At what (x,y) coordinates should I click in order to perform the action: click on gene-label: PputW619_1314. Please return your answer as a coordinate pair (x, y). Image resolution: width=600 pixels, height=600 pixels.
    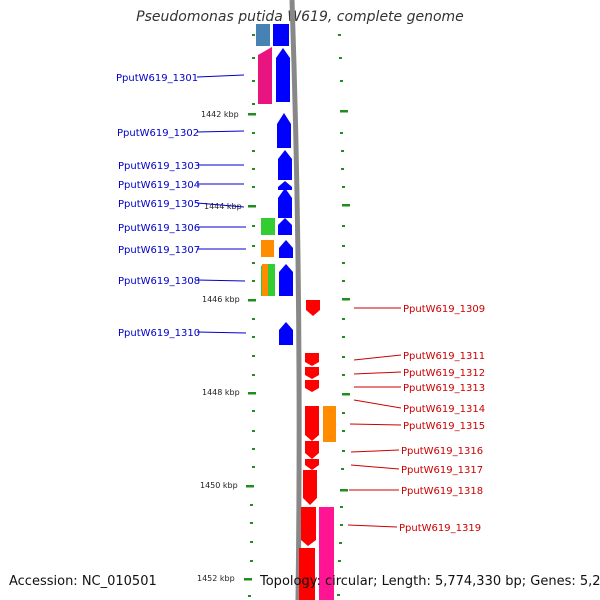
    Looking at the image, I should click on (444, 409).